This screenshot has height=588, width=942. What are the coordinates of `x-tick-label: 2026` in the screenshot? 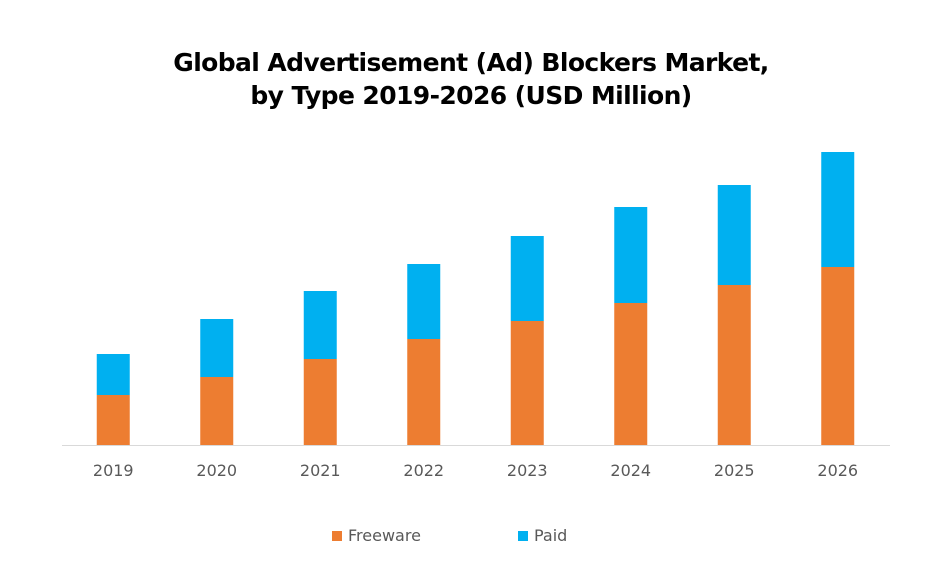 It's located at (837, 470).